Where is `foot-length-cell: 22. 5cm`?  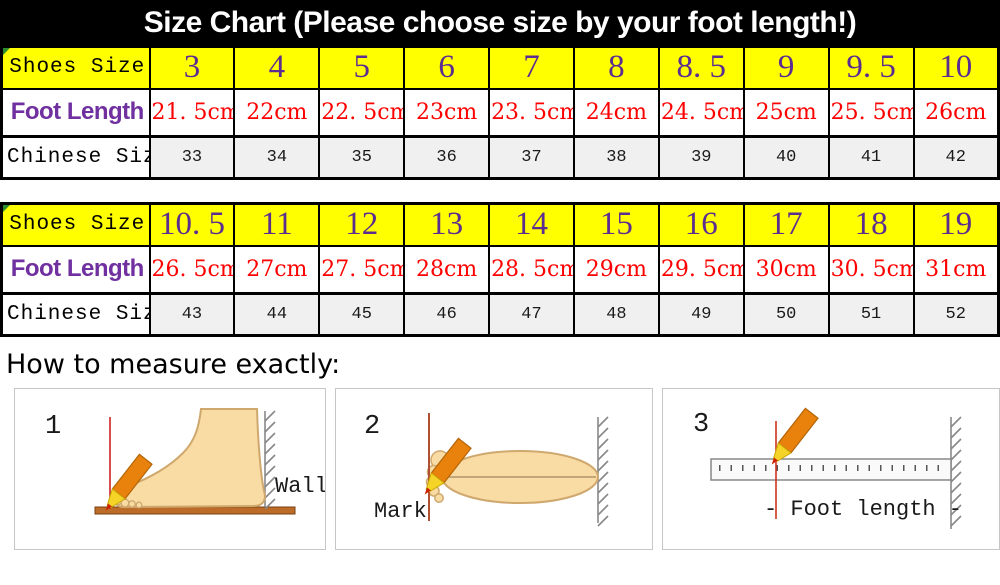
foot-length-cell: 22. 5cm is located at coordinates (362, 112).